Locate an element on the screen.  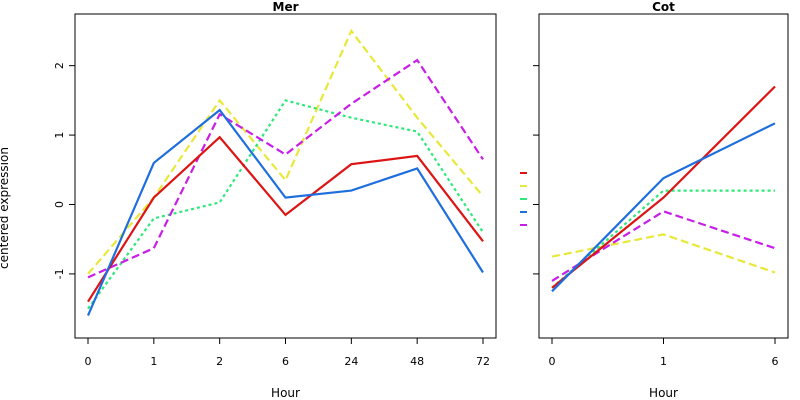
y-tick-label: 1 is located at coordinates (59, 135).